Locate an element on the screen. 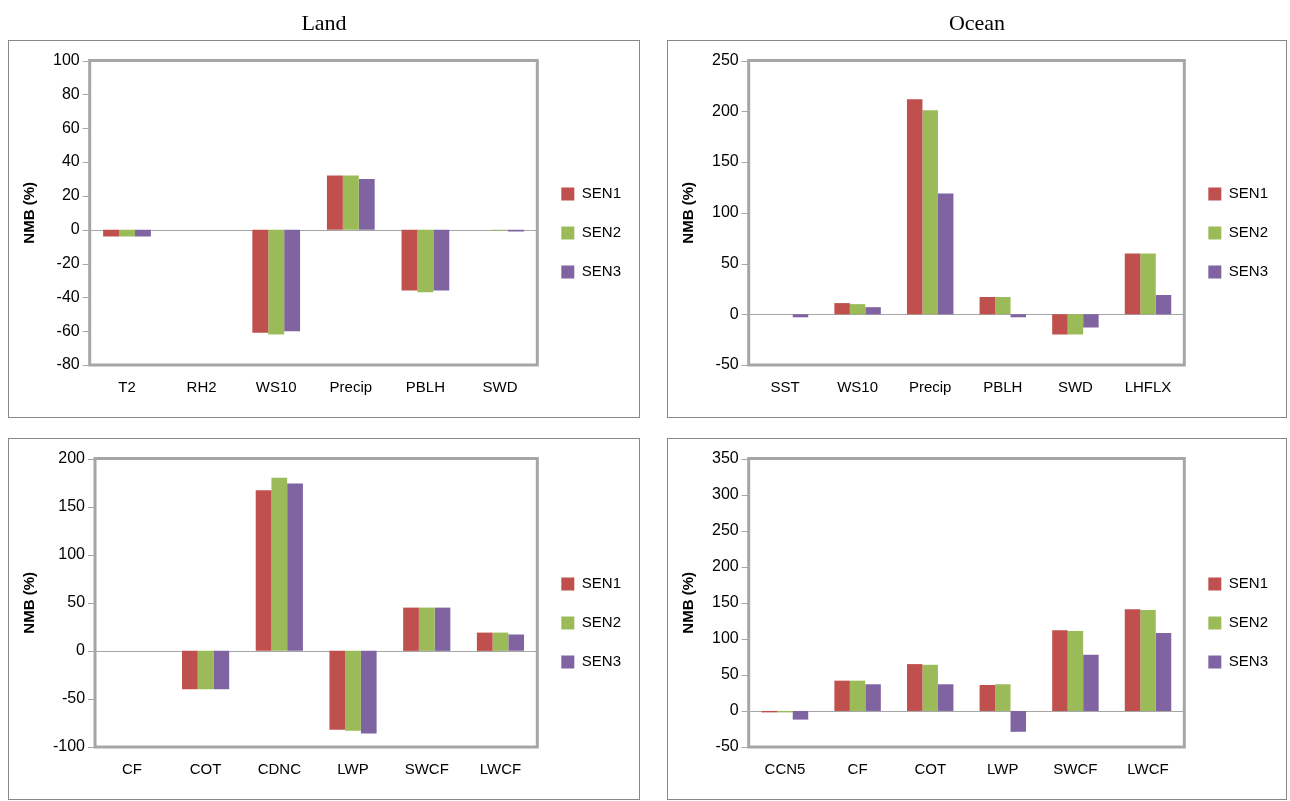  x-tick-label: SST is located at coordinates (785, 387).